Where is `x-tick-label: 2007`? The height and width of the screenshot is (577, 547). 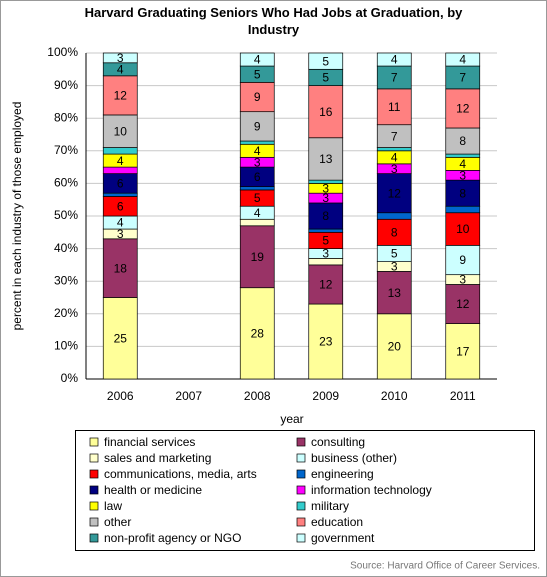 x-tick-label: 2007 is located at coordinates (188, 396).